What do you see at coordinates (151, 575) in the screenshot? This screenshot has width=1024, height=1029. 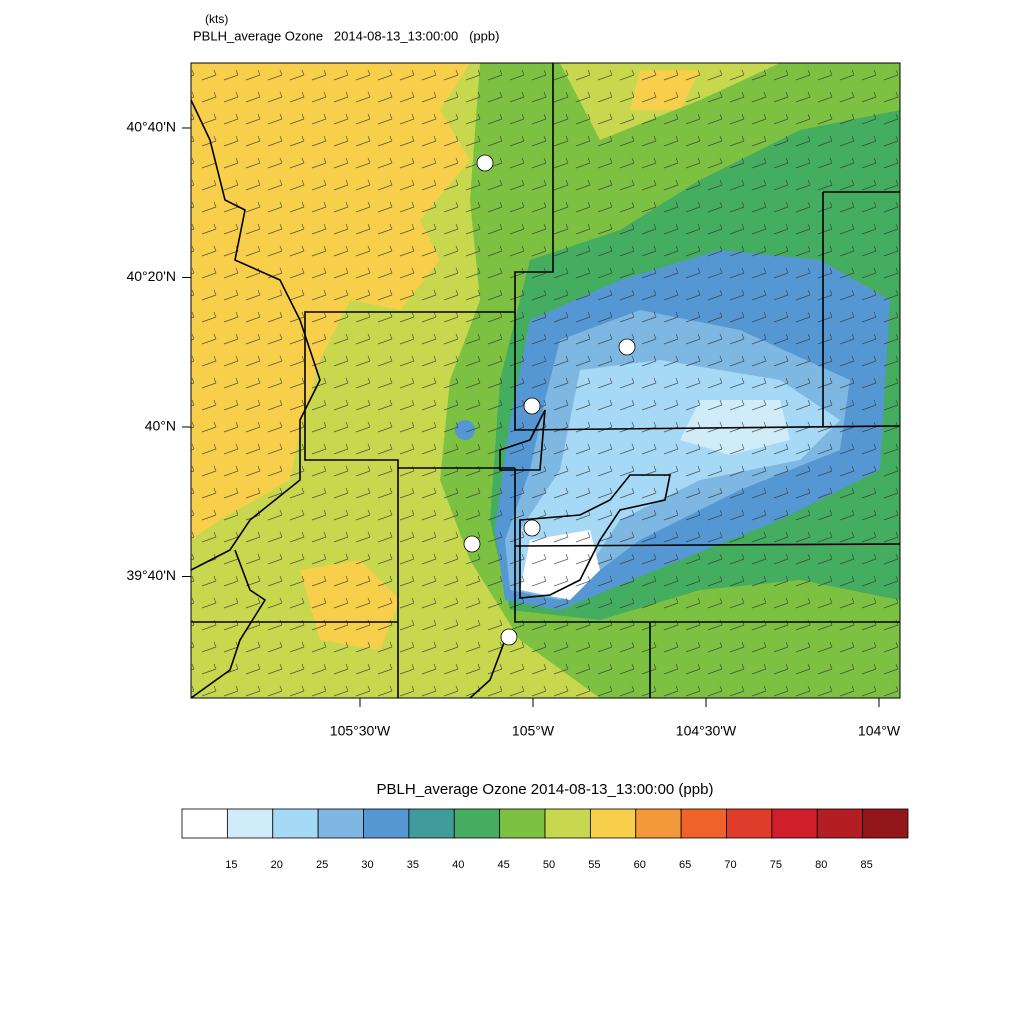 I see `lat-label: 39°40'N` at bounding box center [151, 575].